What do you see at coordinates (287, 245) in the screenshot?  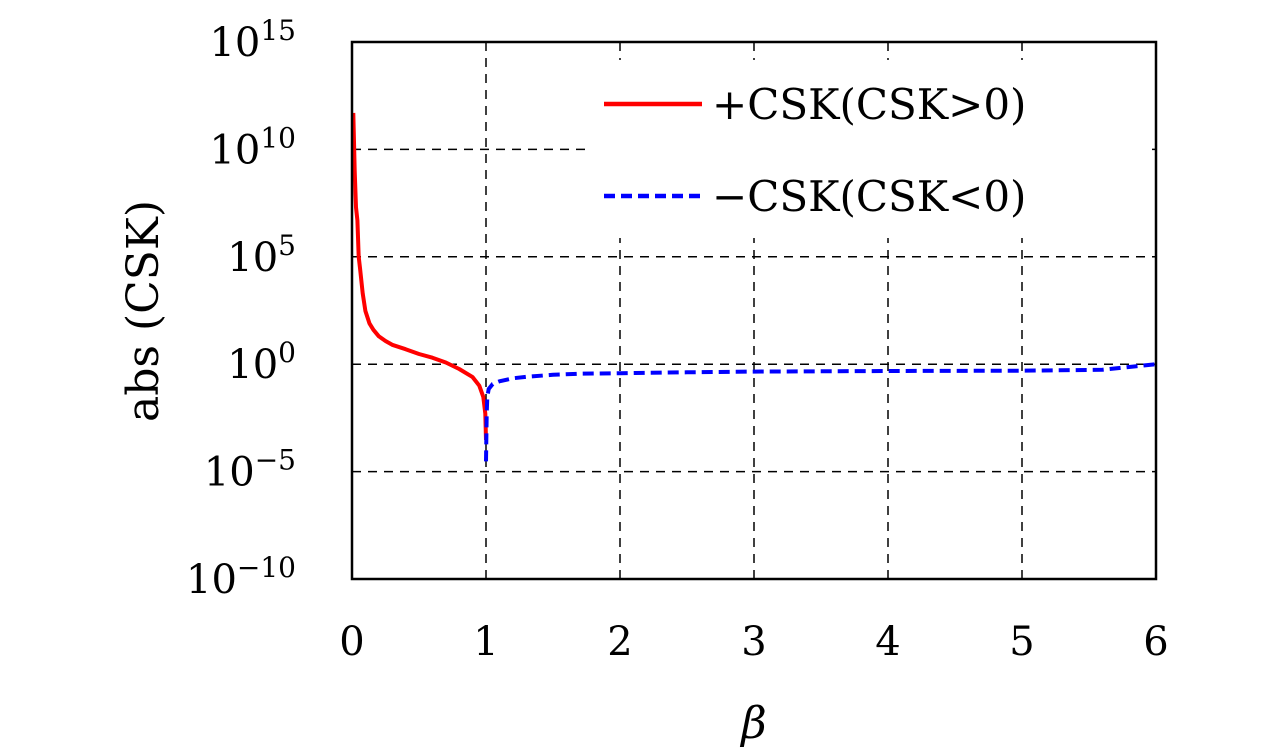 I see `y-tick-exponent: 5` at bounding box center [287, 245].